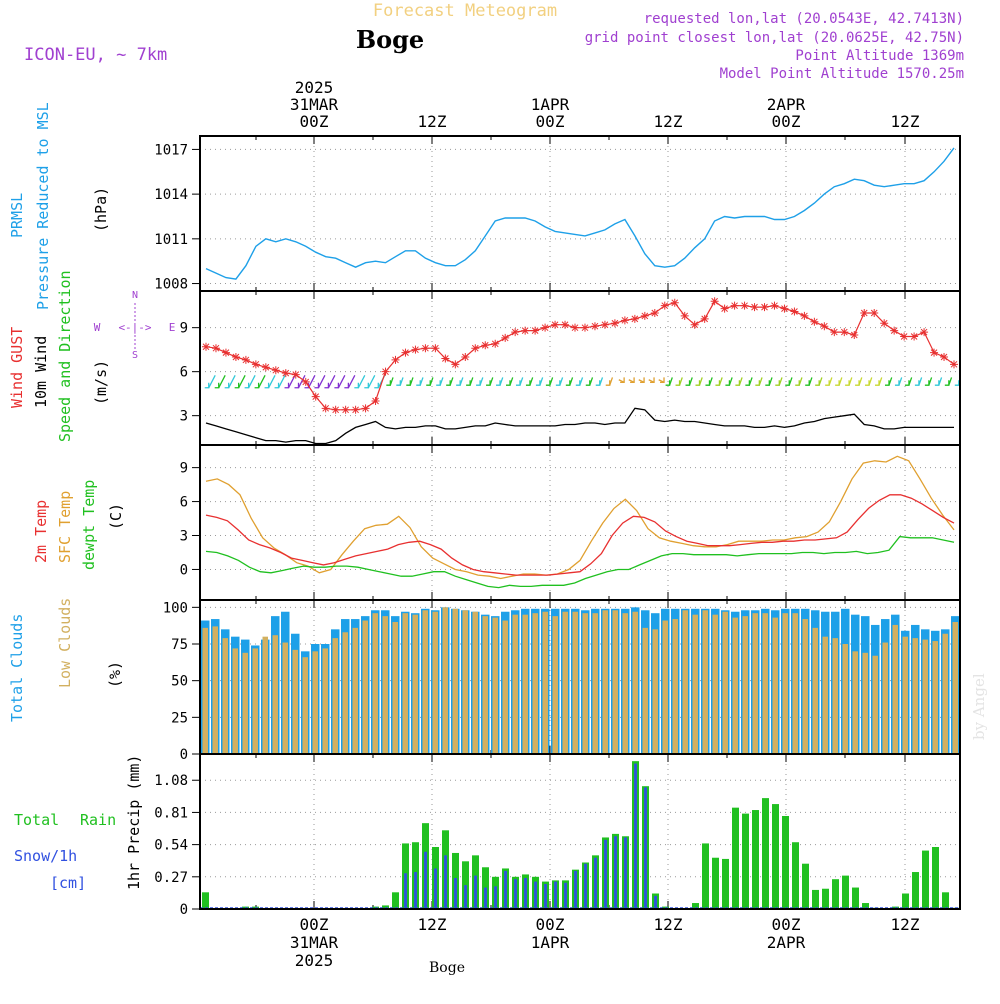 This screenshot has height=1004, width=1000. I want to click on top-tick-date-4: 2APR, so click(786, 104).